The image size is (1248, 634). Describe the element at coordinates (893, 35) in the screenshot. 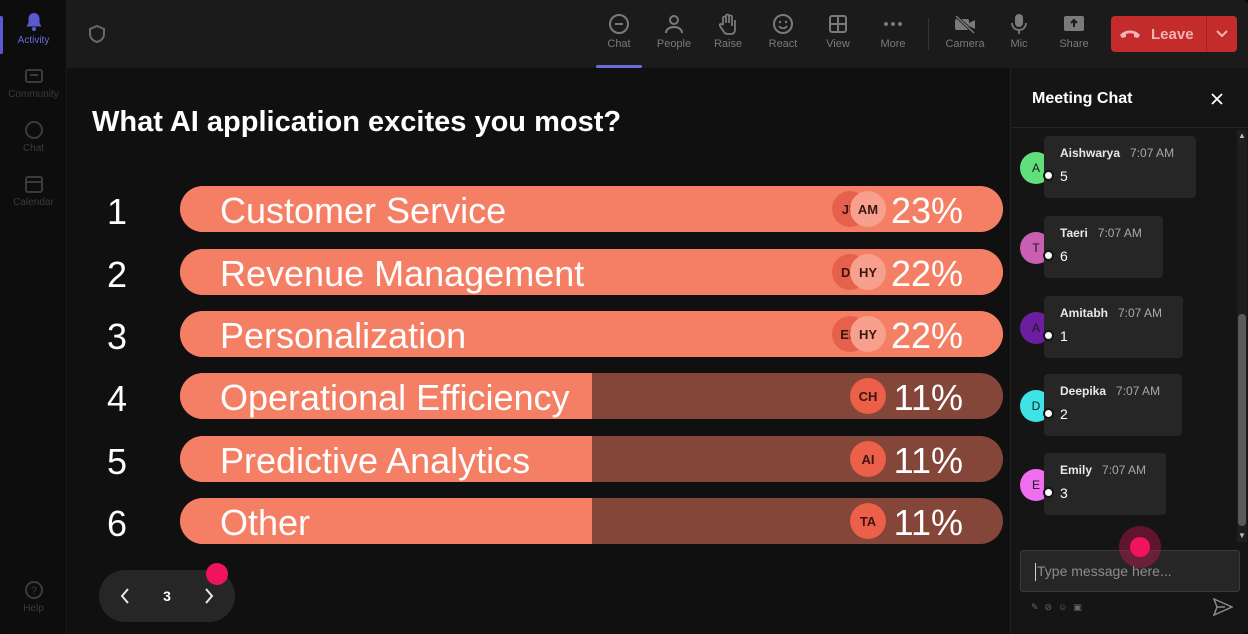

I see `more-button: More` at that location.